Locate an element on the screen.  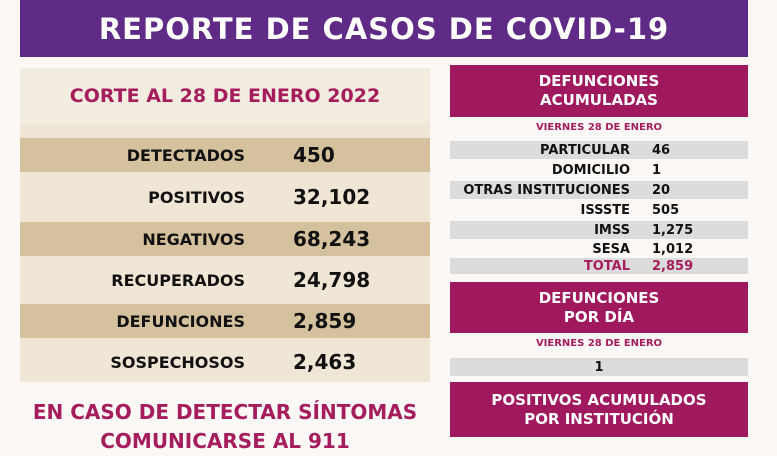
stat-label: POSITIVOS is located at coordinates (196, 197).